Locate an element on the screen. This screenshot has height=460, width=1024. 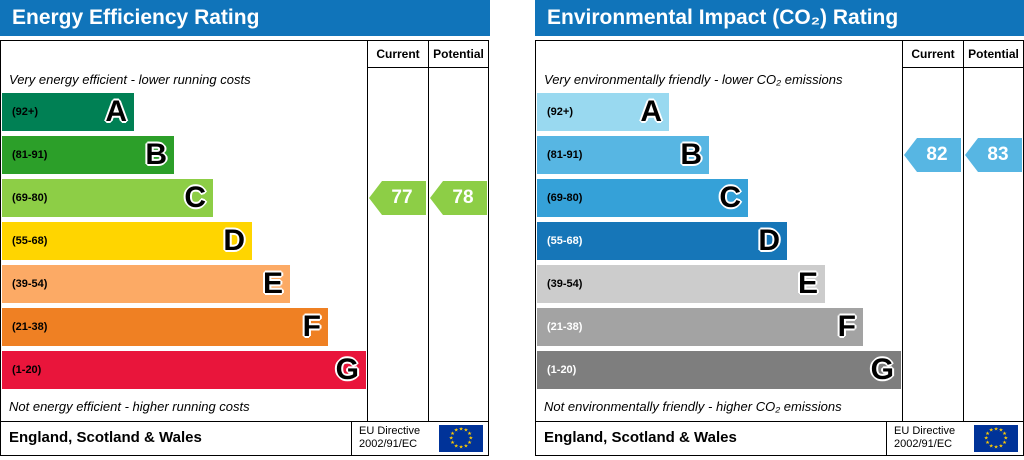
band-letter: E is located at coordinates (272, 283).